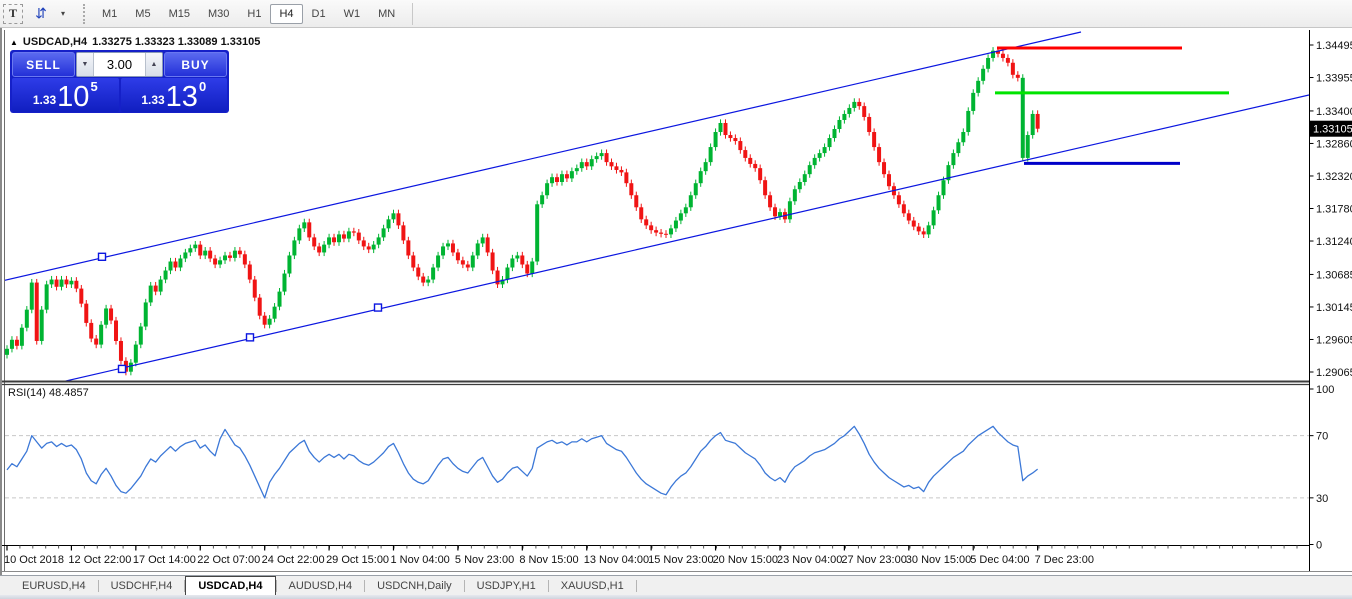 The width and height of the screenshot is (1352, 599). What do you see at coordinates (153, 64) in the screenshot?
I see `volume-increase-button: ▲` at bounding box center [153, 64].